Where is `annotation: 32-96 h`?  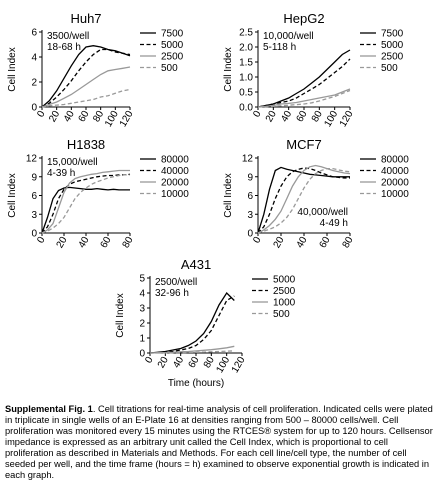 annotation: 32-96 h is located at coordinates (172, 293).